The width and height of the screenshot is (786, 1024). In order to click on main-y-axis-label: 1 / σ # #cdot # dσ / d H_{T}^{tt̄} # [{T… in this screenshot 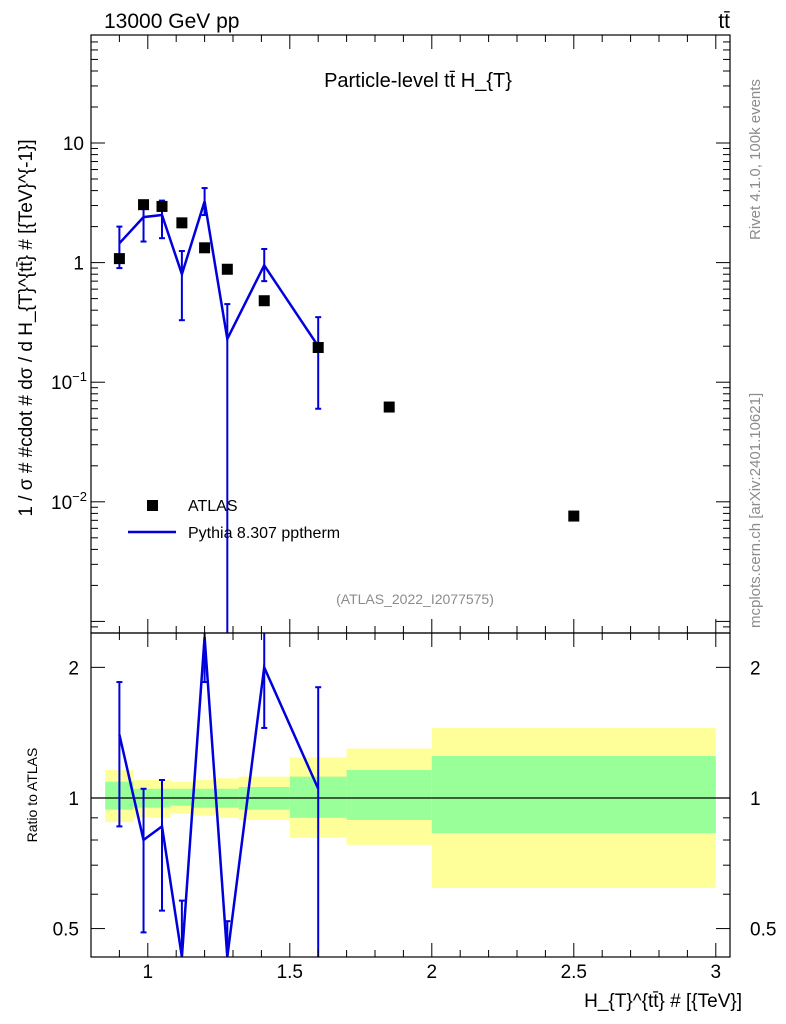, I will do `click(26, 327)`.